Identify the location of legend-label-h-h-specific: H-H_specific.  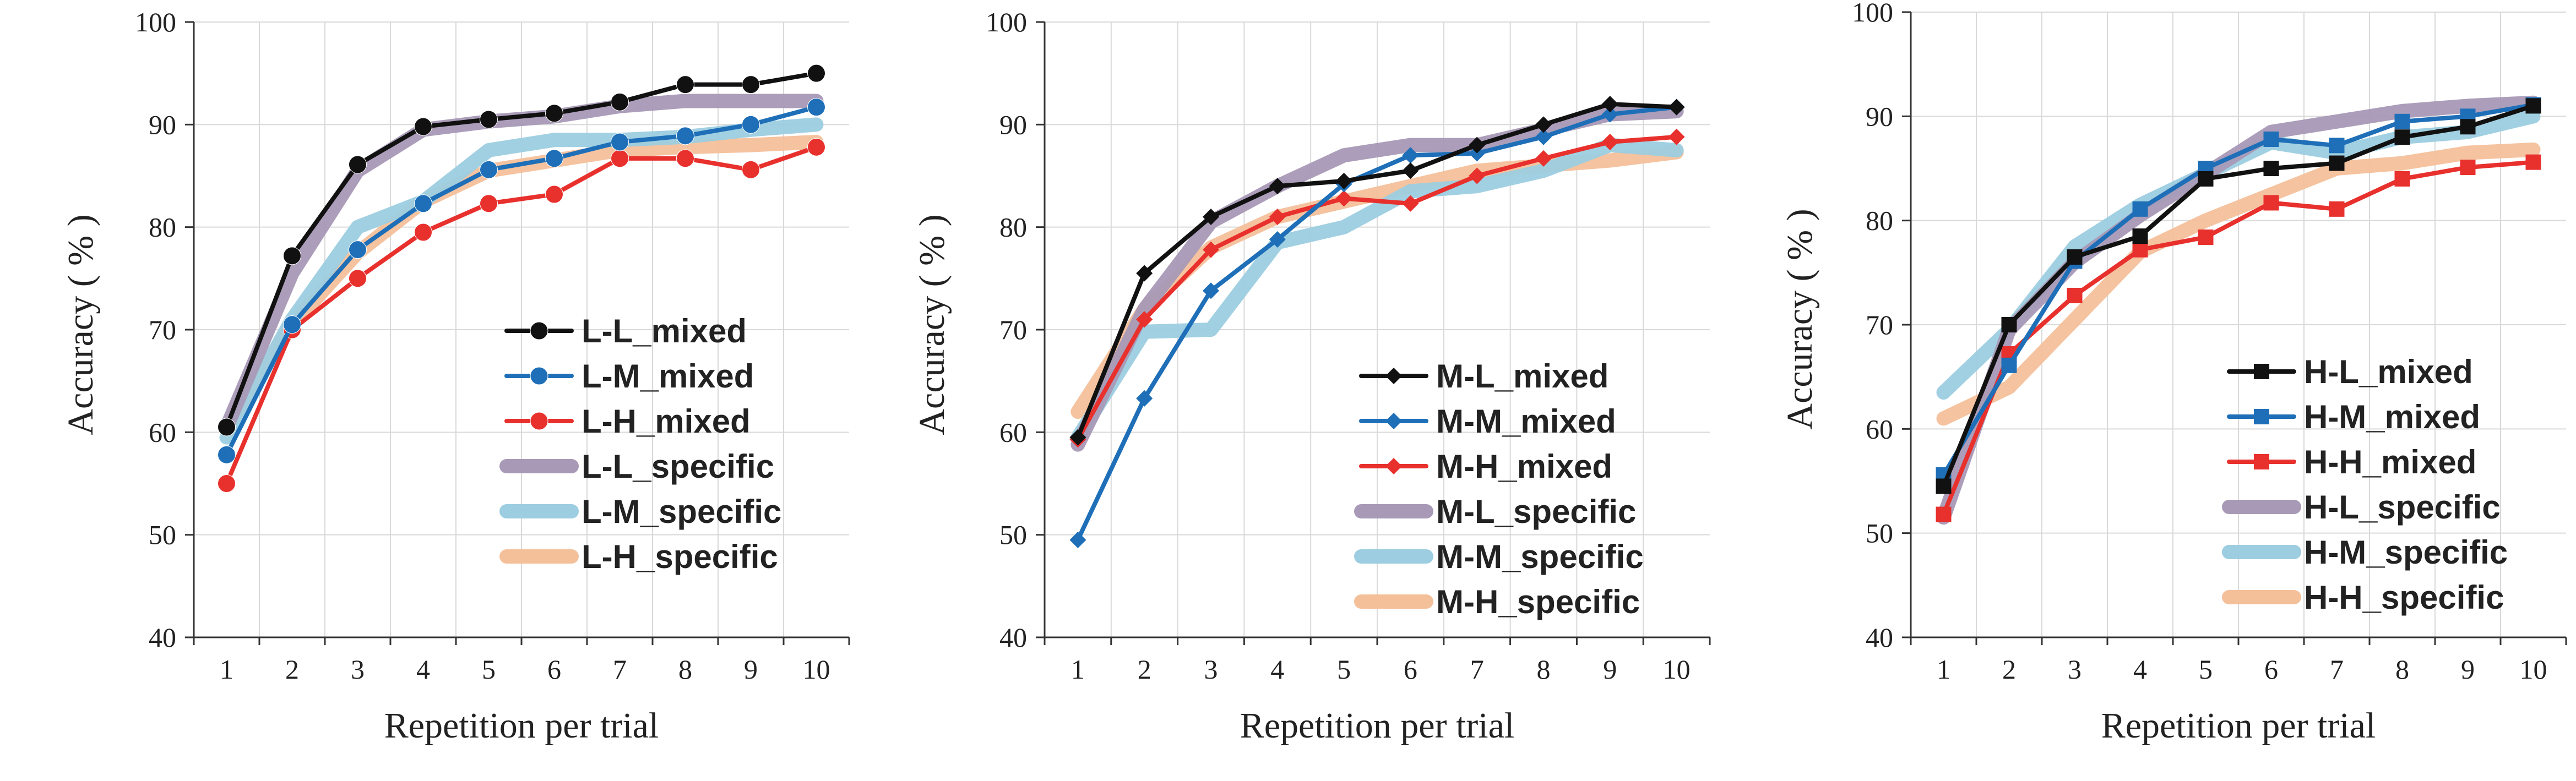
(2404, 597).